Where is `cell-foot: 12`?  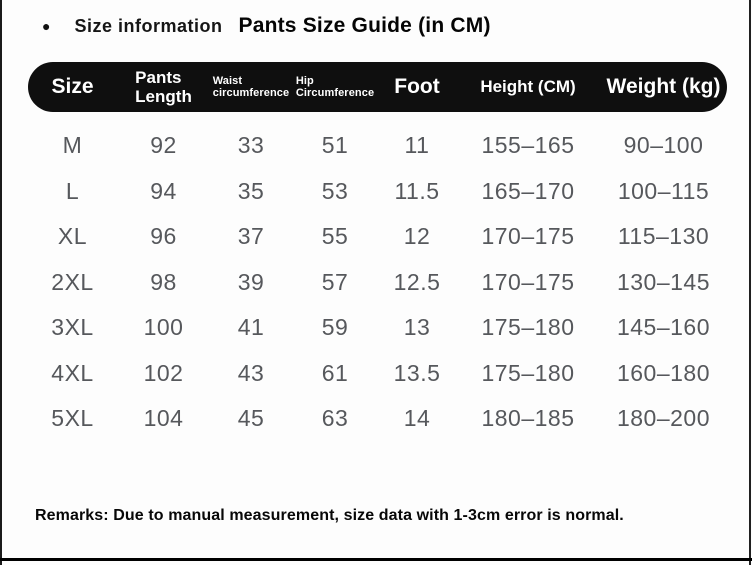 cell-foot: 12 is located at coordinates (417, 236).